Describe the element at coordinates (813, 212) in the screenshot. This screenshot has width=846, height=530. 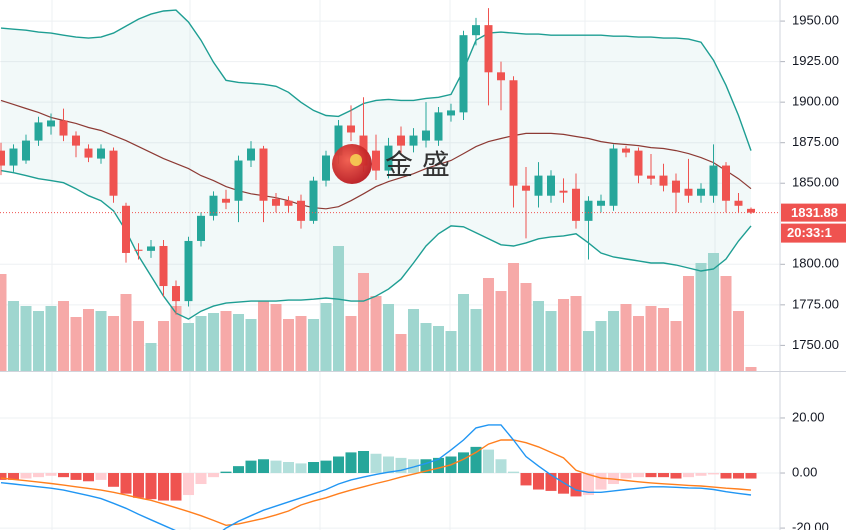
I see `last-price-box` at that location.